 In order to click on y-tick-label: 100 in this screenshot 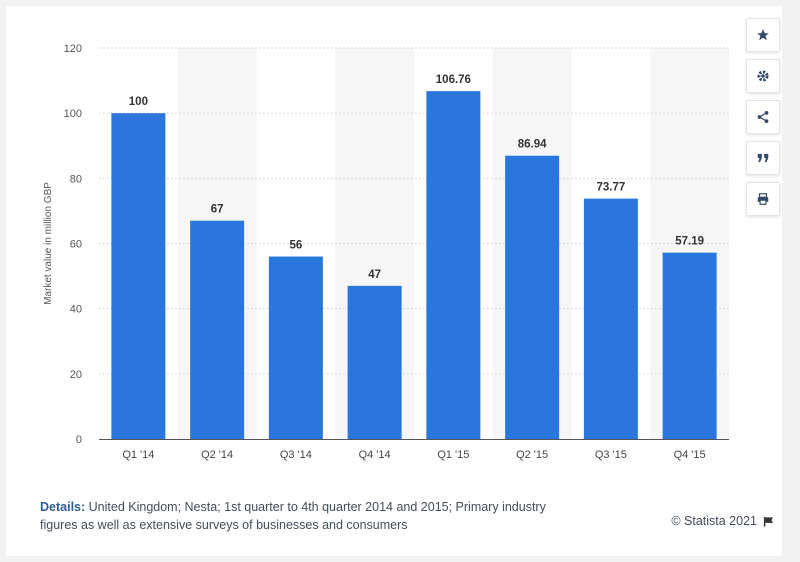, I will do `click(73, 114)`.